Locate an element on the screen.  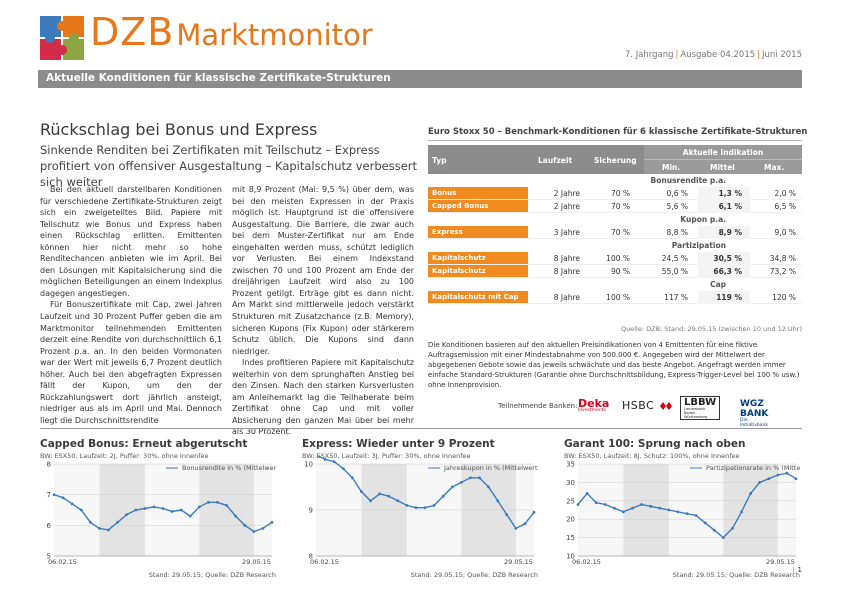
chart-title: Garant 100: Sprung nach oben is located at coordinates (655, 444).